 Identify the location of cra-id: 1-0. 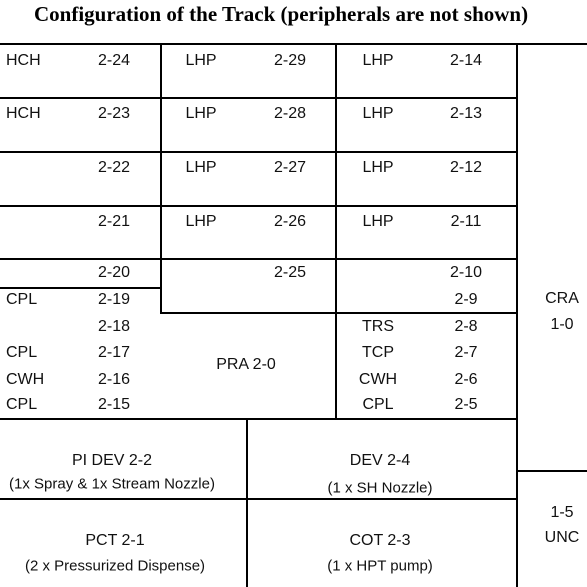
(562, 324).